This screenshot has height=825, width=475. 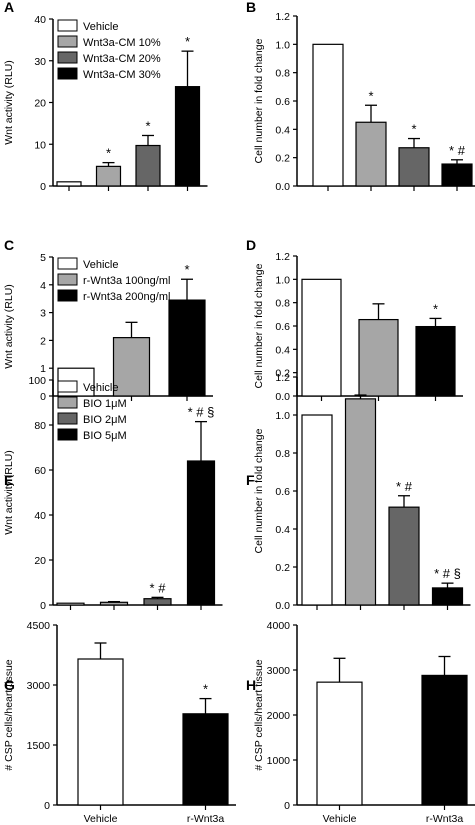 I want to click on panel-c-label: C, so click(x=9, y=245).